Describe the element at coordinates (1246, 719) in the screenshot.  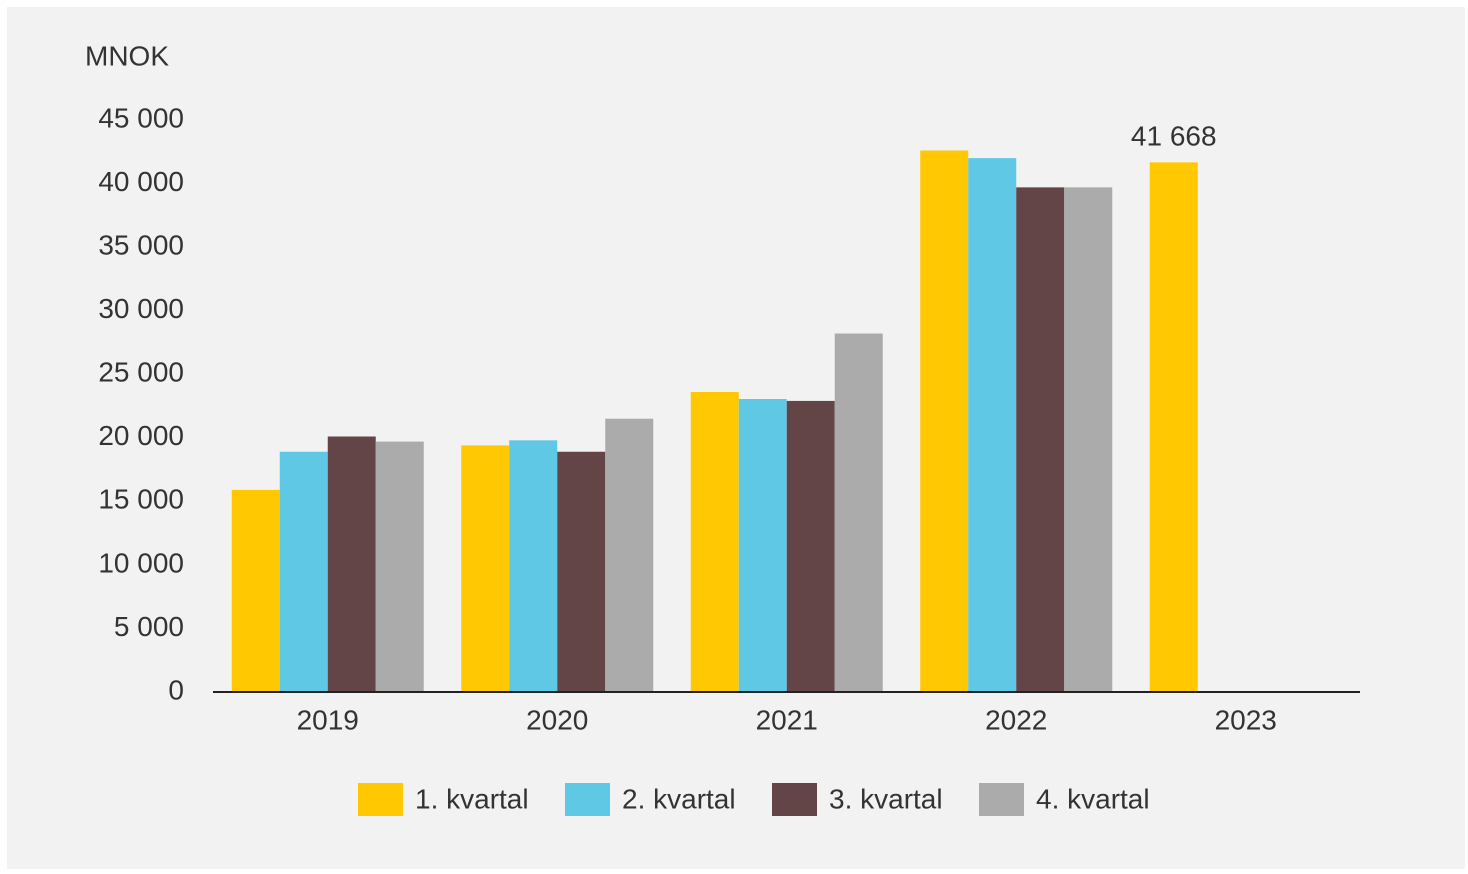
I see `x-tick-label: 2023` at that location.